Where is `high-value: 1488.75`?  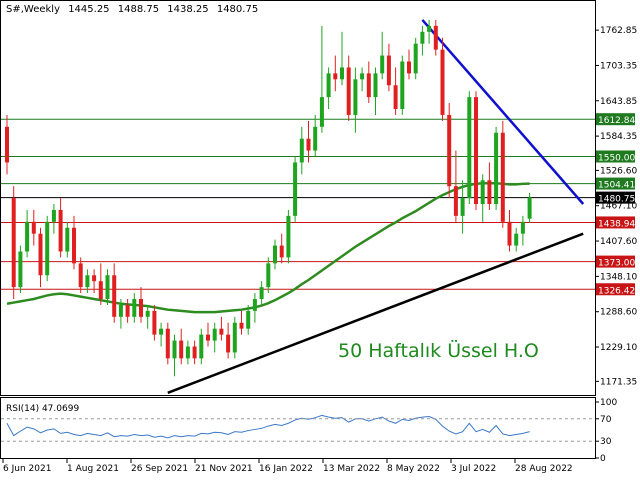 high-value: 1488.75 is located at coordinates (138, 9).